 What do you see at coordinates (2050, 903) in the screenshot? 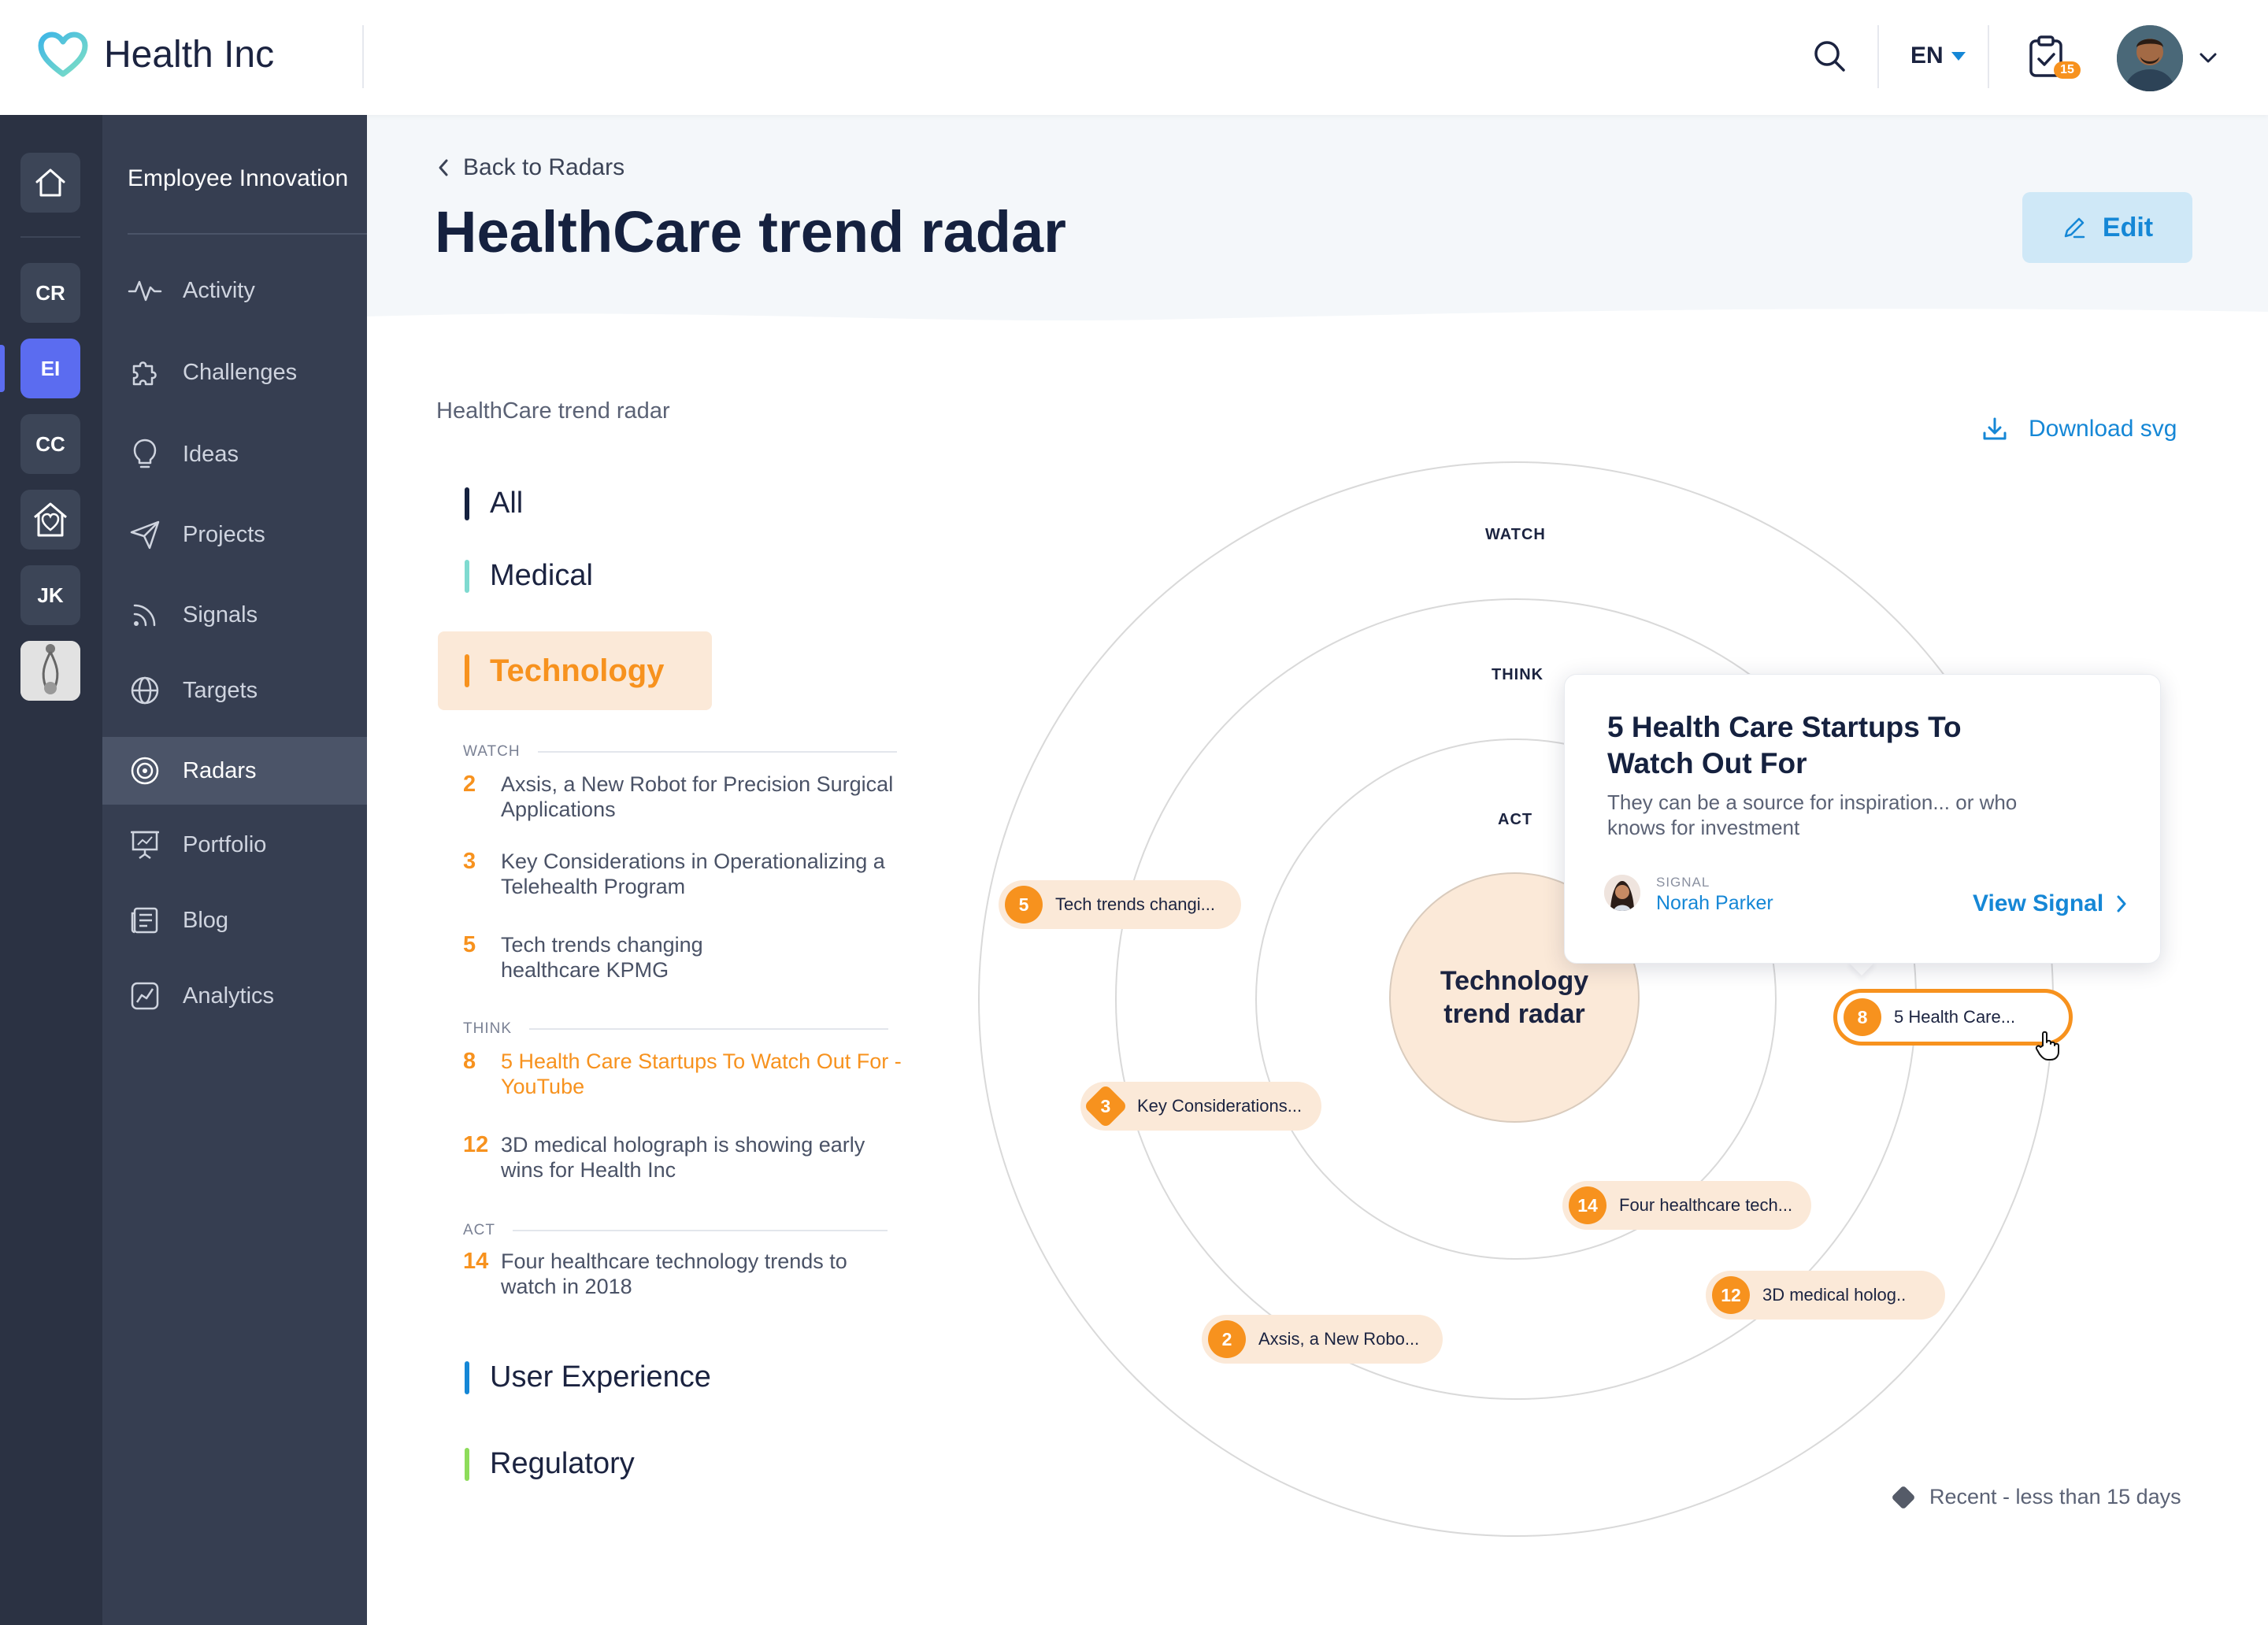
I see `view-signal-link: View Signal` at bounding box center [2050, 903].